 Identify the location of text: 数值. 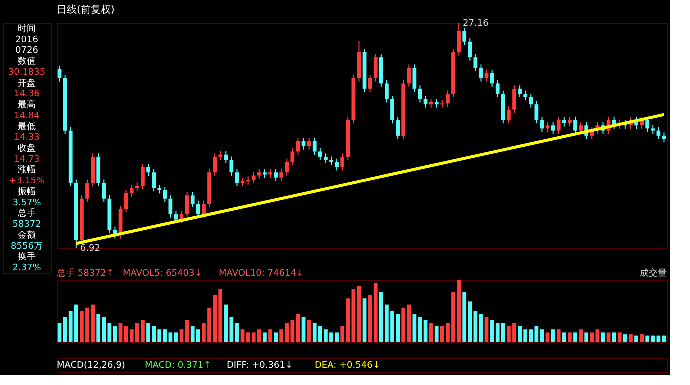
(27, 62).